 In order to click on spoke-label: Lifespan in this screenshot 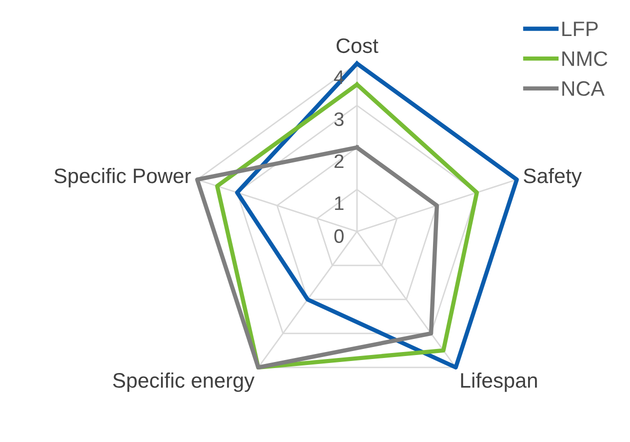, I will do `click(499, 382)`.